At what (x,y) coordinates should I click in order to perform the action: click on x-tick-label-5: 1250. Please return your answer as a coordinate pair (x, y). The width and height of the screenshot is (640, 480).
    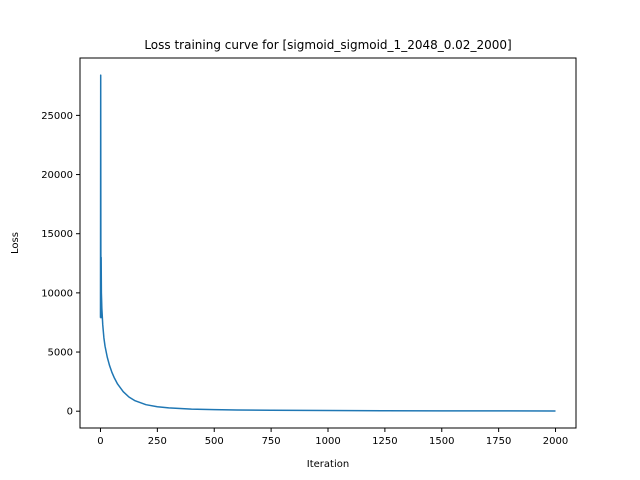
    Looking at the image, I should click on (384, 441).